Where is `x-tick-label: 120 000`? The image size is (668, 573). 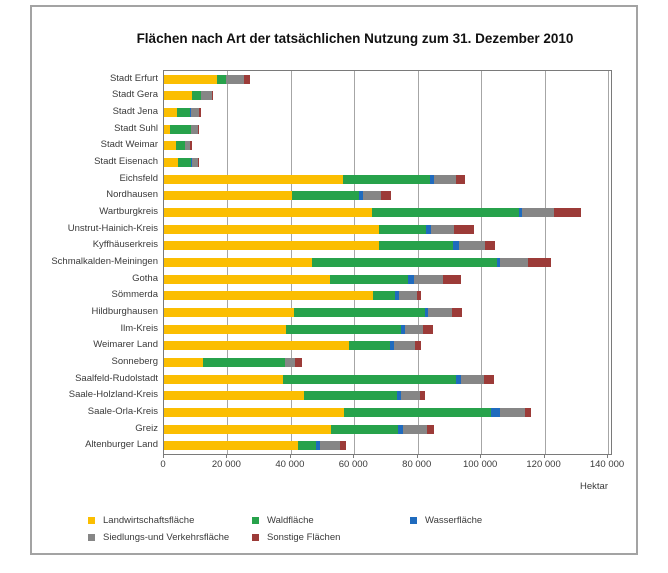 x-tick-label: 120 000 is located at coordinates (543, 464).